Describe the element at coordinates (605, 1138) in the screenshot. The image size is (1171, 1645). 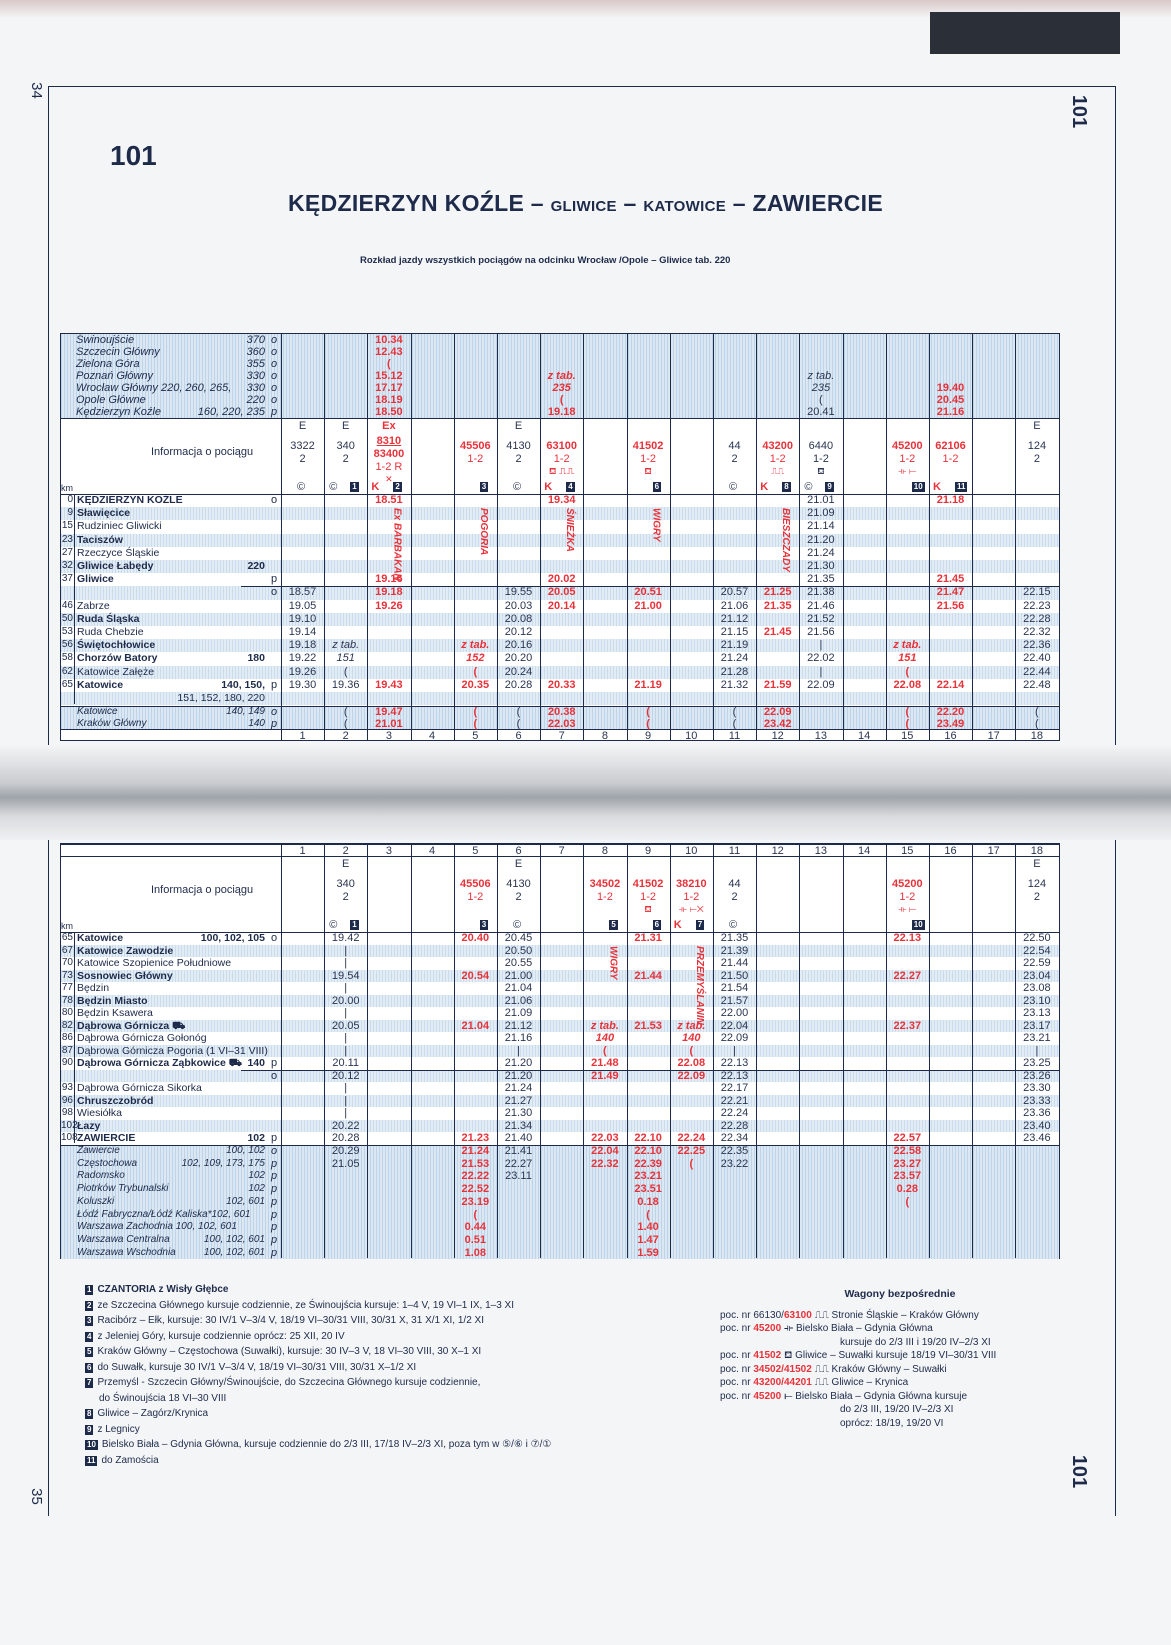
I see `departure-time: 22.03` at that location.